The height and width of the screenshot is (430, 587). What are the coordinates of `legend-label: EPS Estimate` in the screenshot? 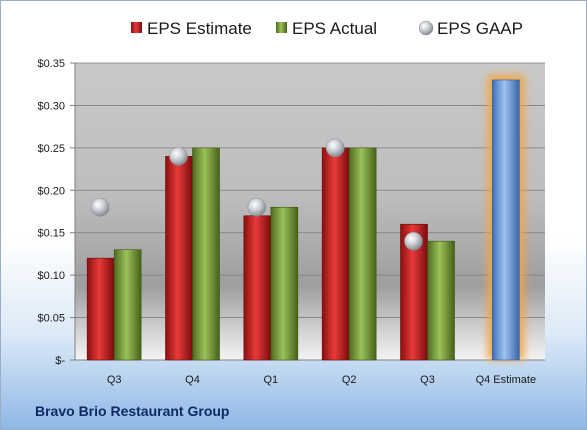 It's located at (199, 28).